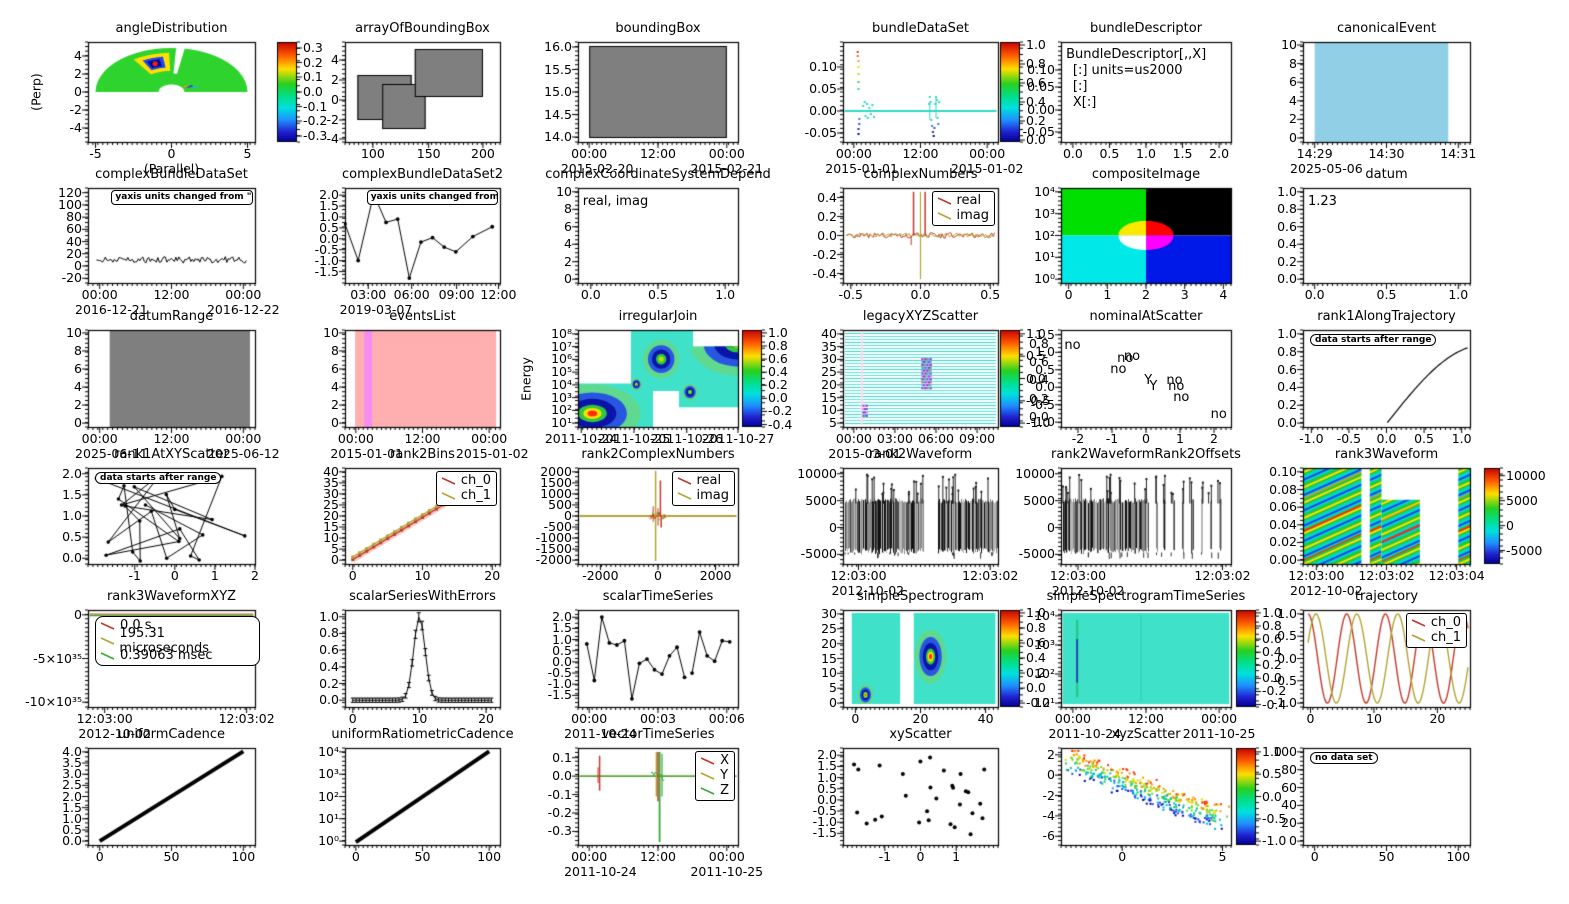  Describe the element at coordinates (561, 397) in the screenshot. I see `y-tick-label: 10³` at that location.